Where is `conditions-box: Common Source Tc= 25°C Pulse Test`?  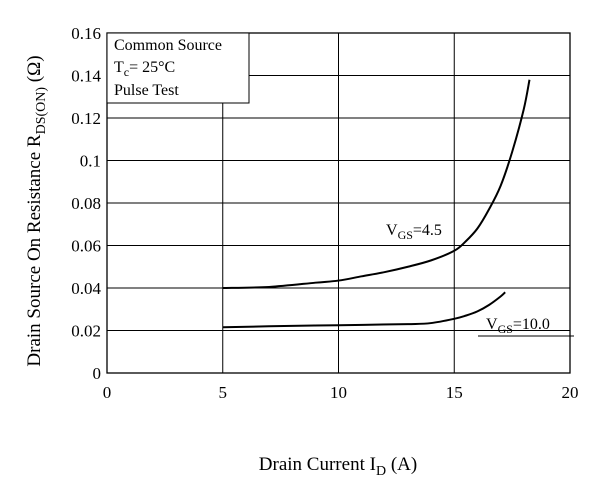 conditions-box: Common Source Tc= 25°C Pulse Test is located at coordinates (178, 68).